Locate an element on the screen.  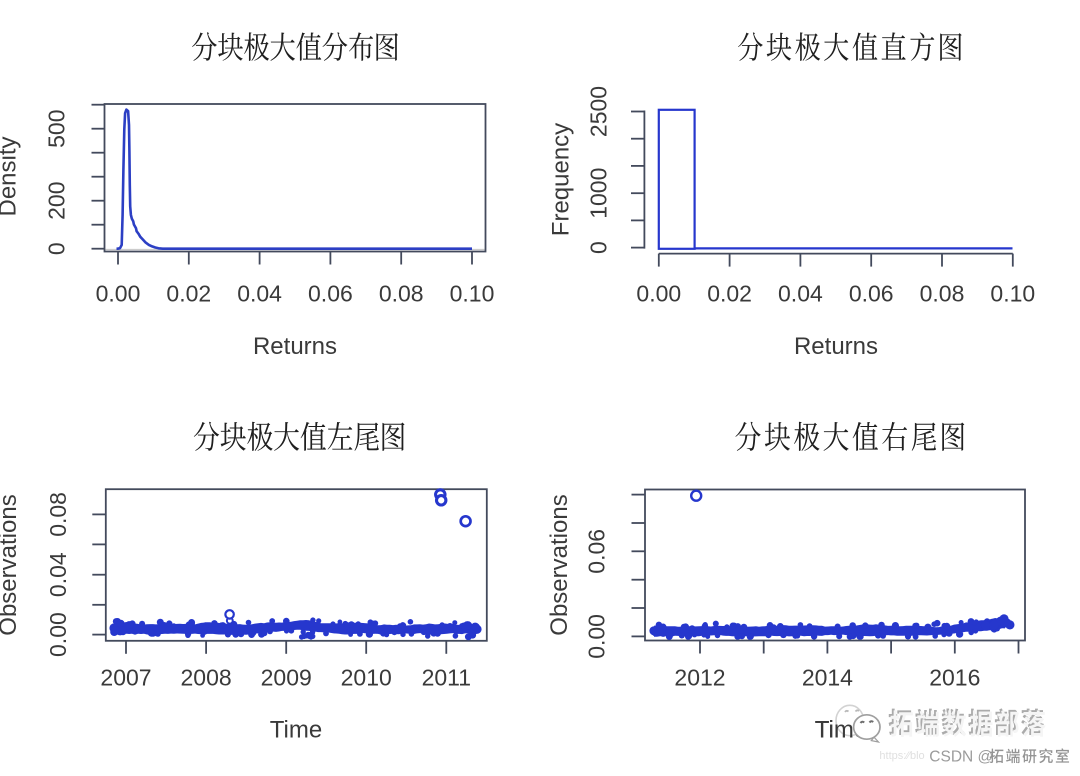
svg-text: 2500 is located at coordinates (599, 111).